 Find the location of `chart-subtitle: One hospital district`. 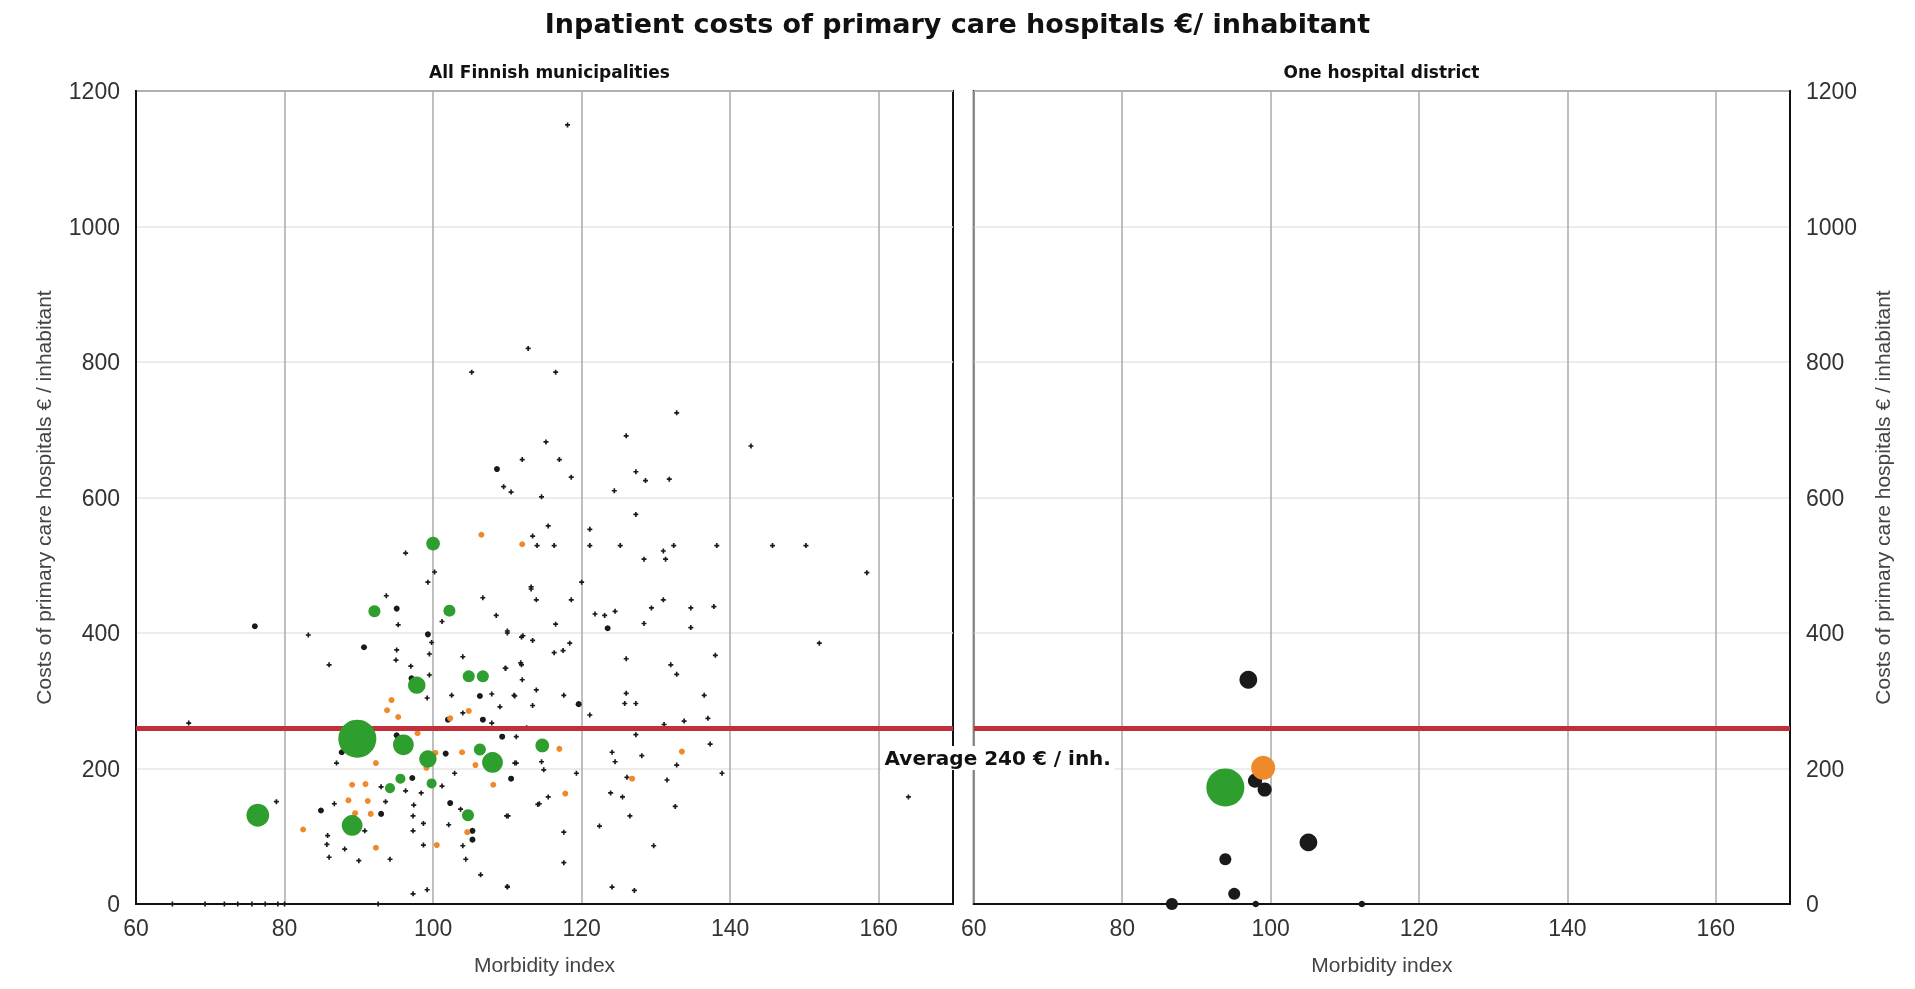

chart-subtitle: One hospital district is located at coordinates (1381, 71).